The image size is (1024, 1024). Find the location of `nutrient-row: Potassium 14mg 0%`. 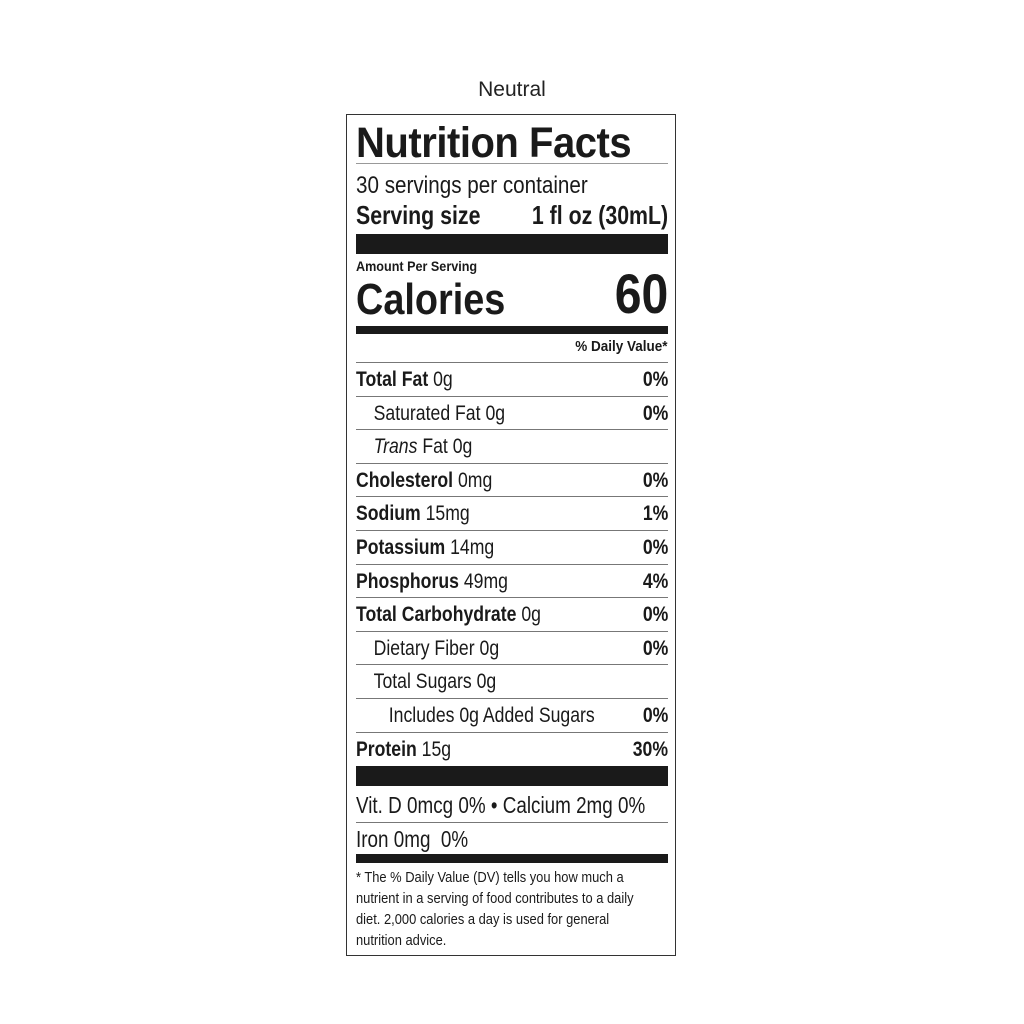

nutrient-row: Potassium 14mg 0% is located at coordinates (512, 546).